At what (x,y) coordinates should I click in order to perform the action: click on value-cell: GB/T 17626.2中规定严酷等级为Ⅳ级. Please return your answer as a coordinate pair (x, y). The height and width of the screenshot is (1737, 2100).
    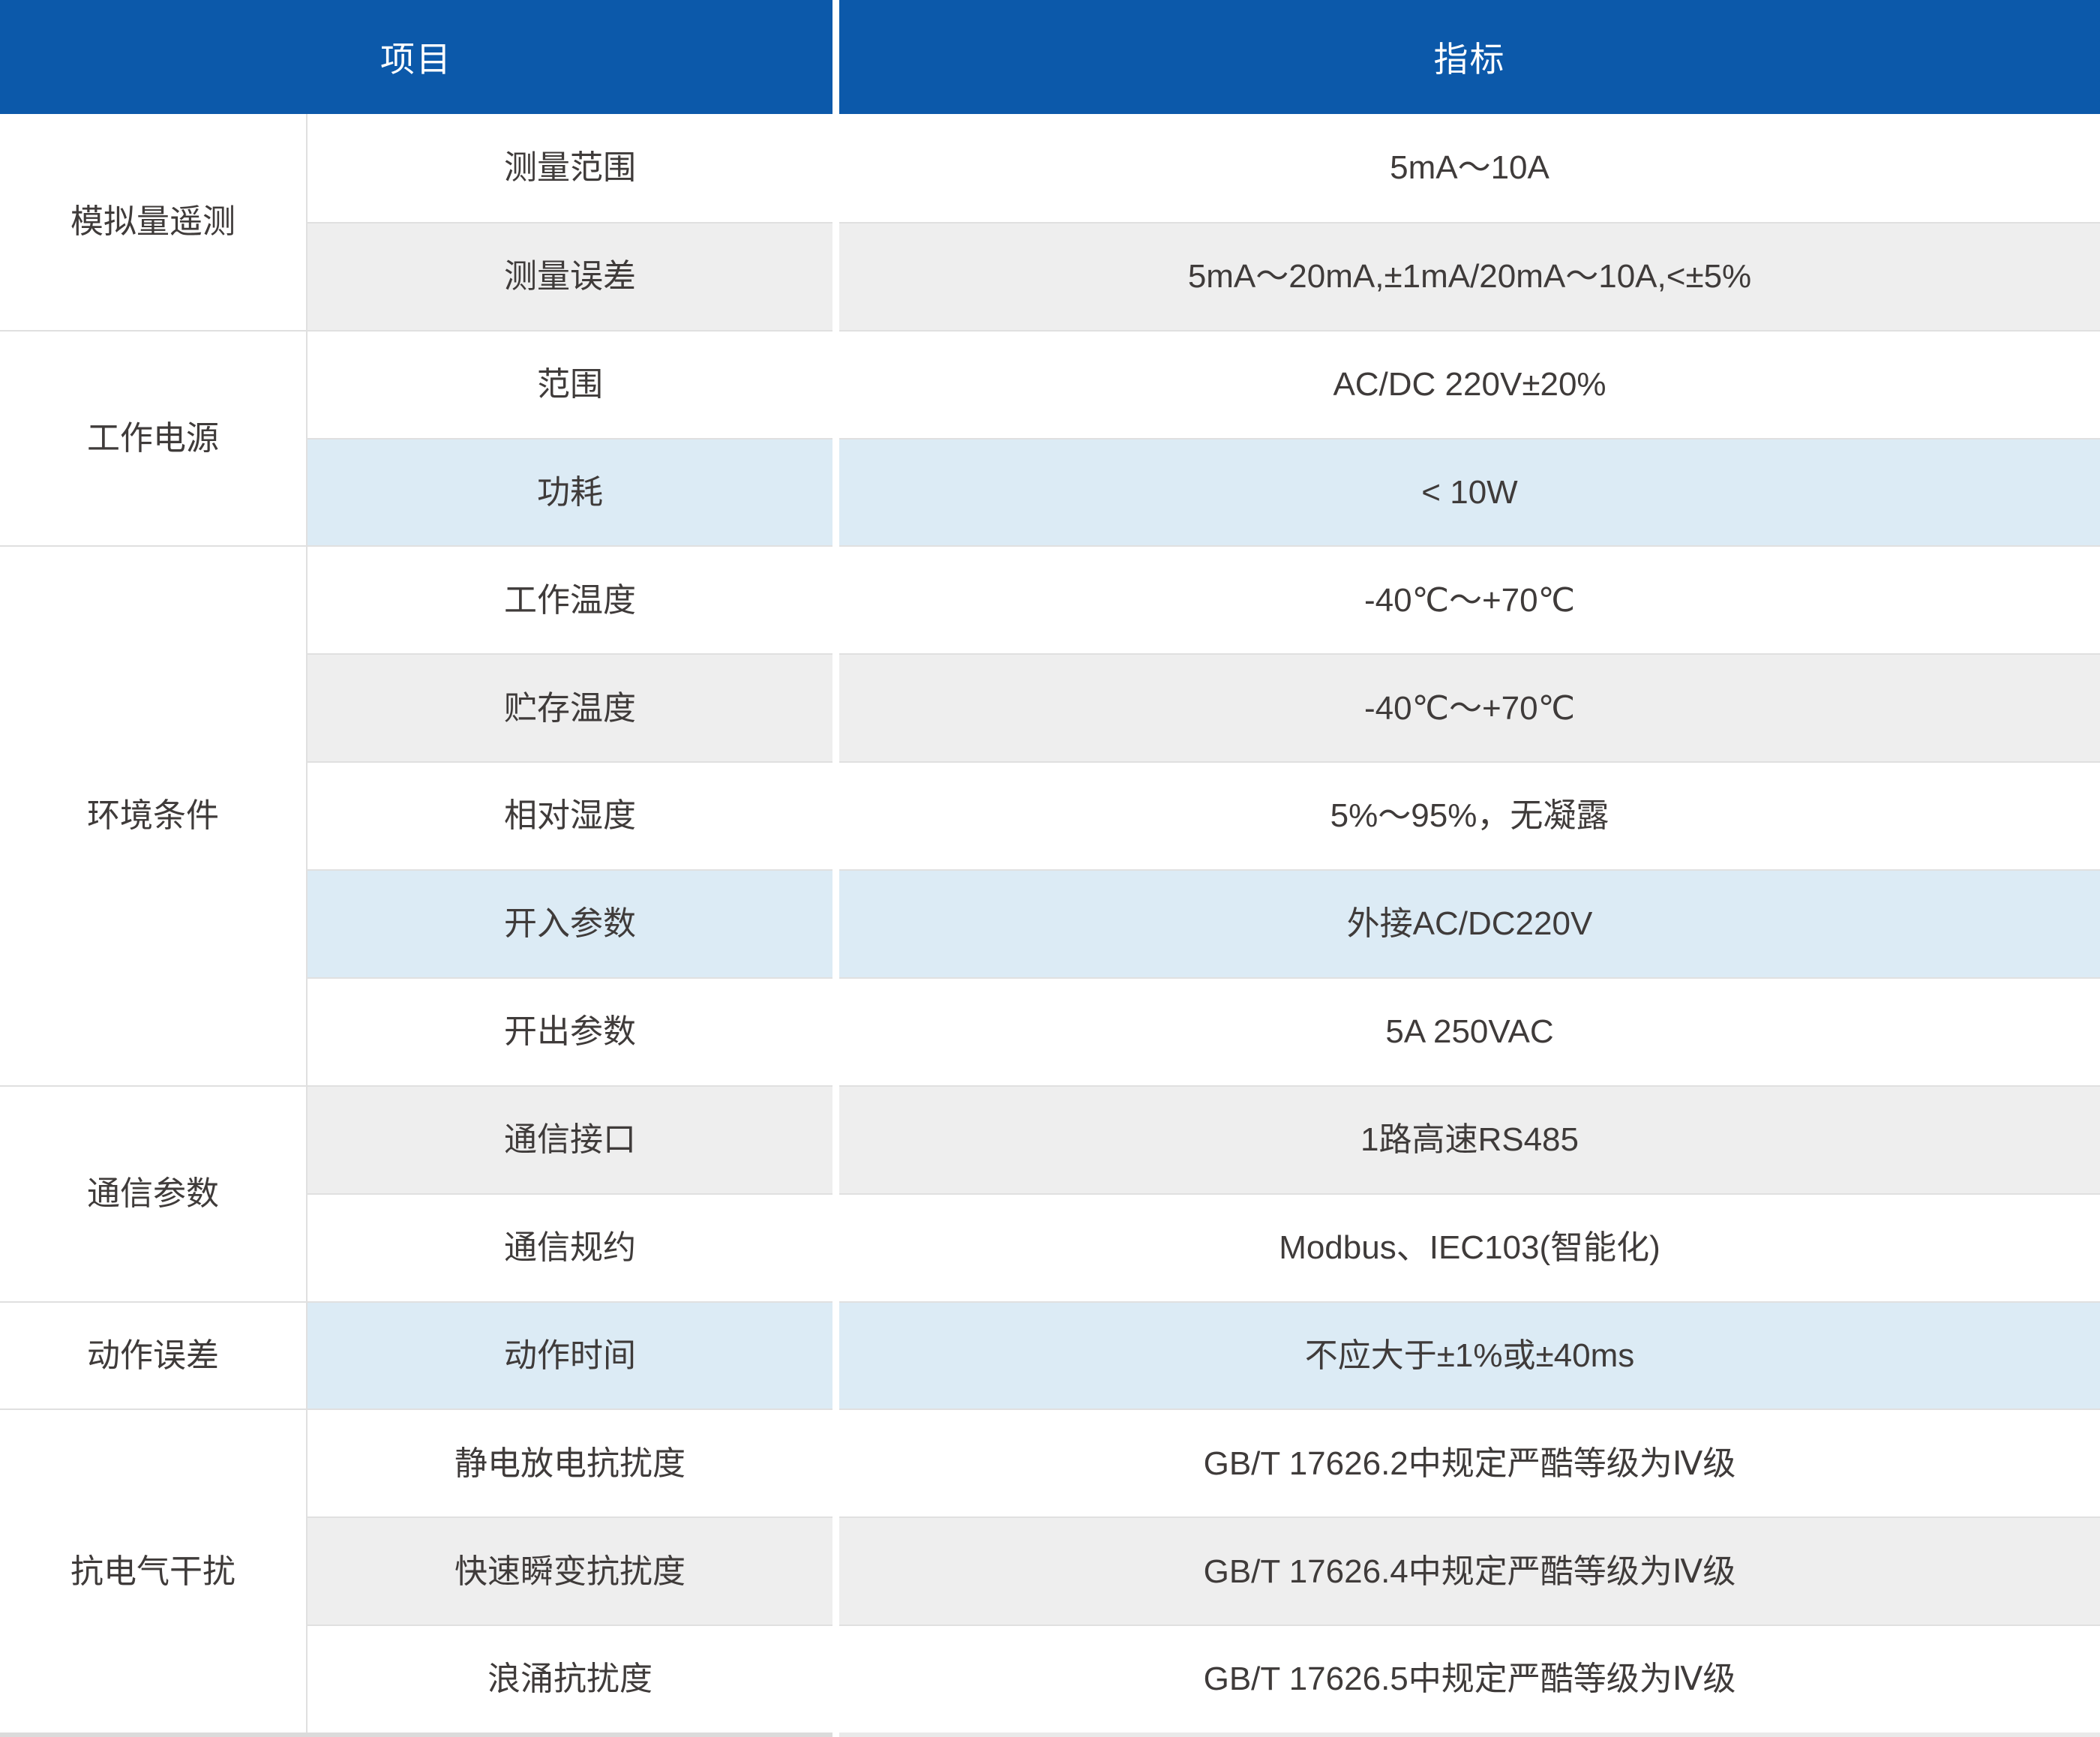
    Looking at the image, I should click on (1469, 1462).